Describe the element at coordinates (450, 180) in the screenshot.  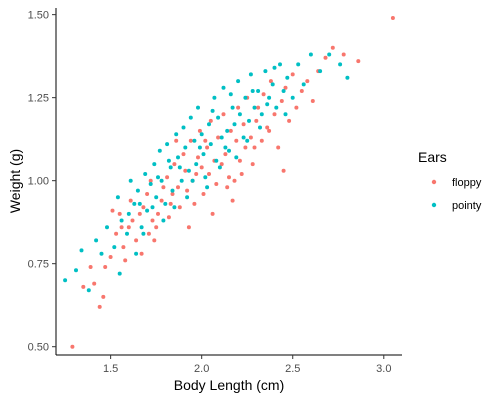
I see `legend: Ears floppy pointy` at that location.